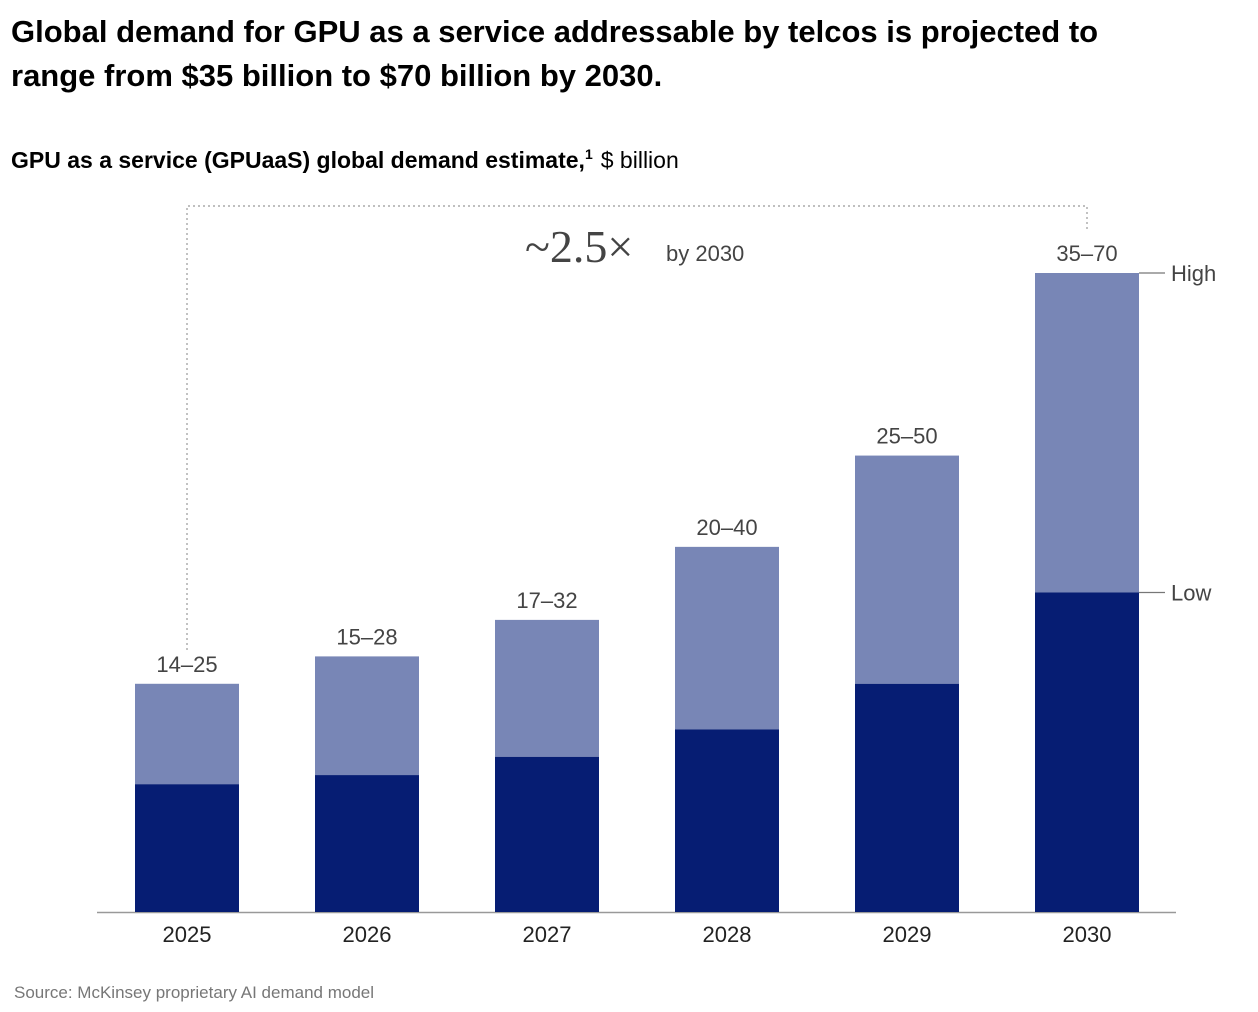 The width and height of the screenshot is (1258, 1012). I want to click on x-tick-label: 2028, so click(727, 934).